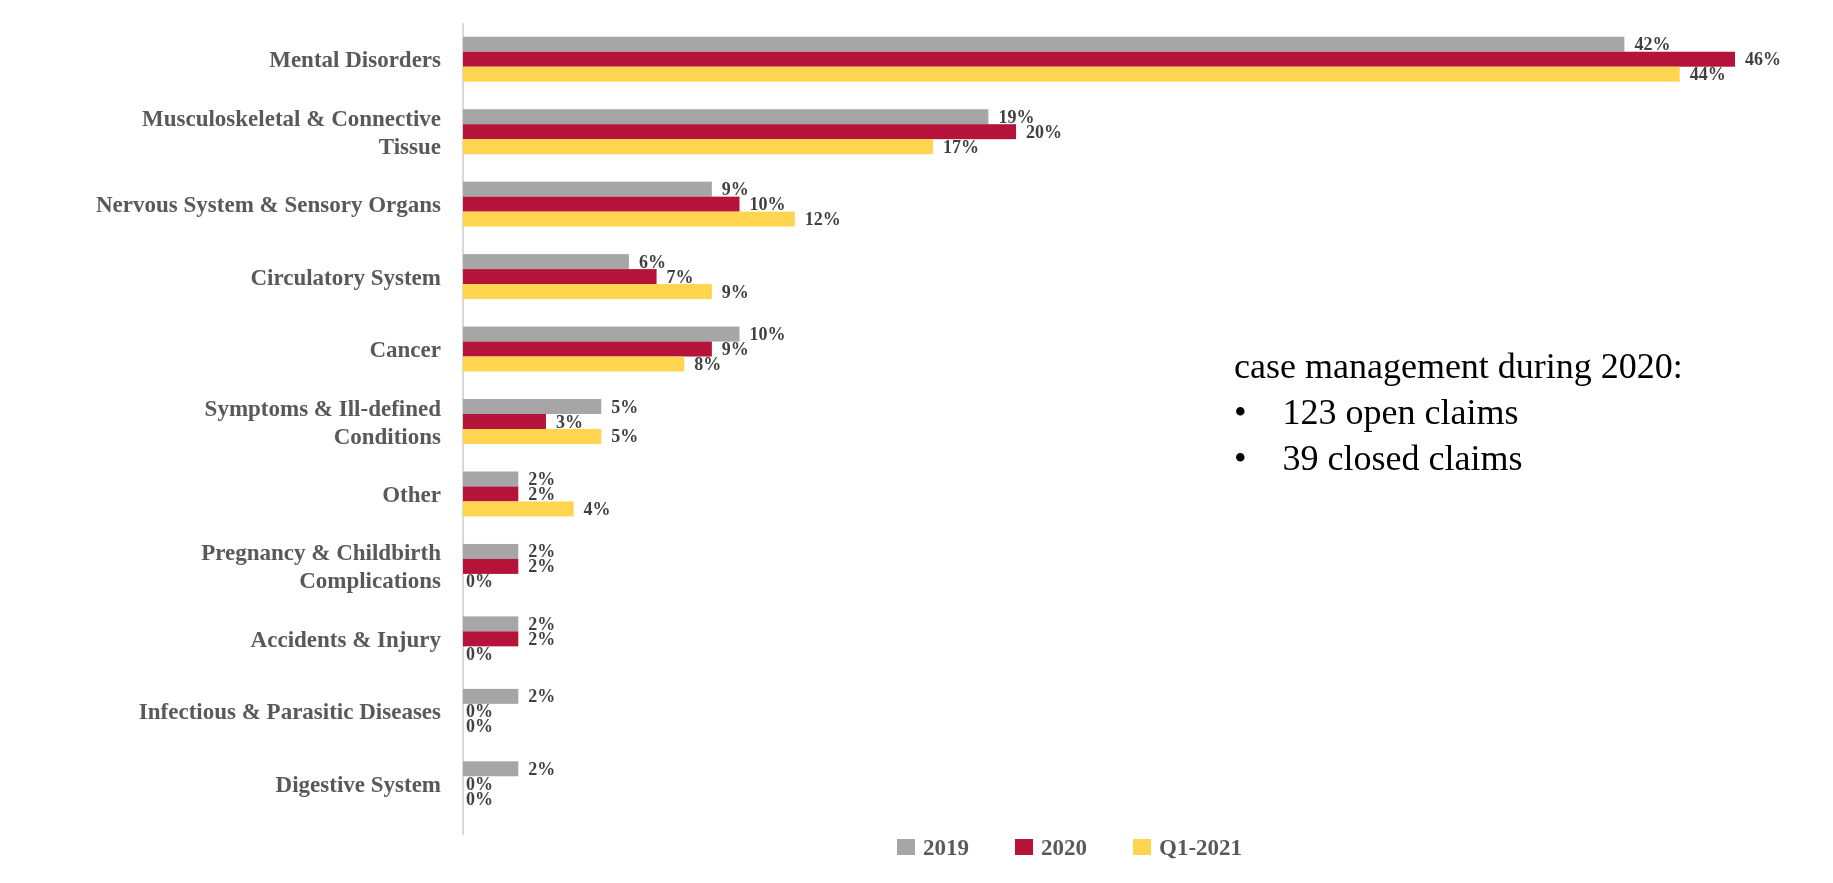  What do you see at coordinates (1378, 458) in the screenshot?
I see `annotation: • 39 closed claims` at bounding box center [1378, 458].